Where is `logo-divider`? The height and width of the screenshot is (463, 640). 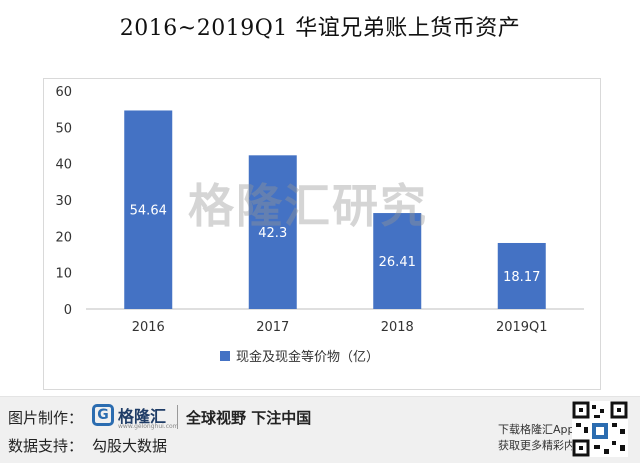
logo-divider is located at coordinates (177, 417).